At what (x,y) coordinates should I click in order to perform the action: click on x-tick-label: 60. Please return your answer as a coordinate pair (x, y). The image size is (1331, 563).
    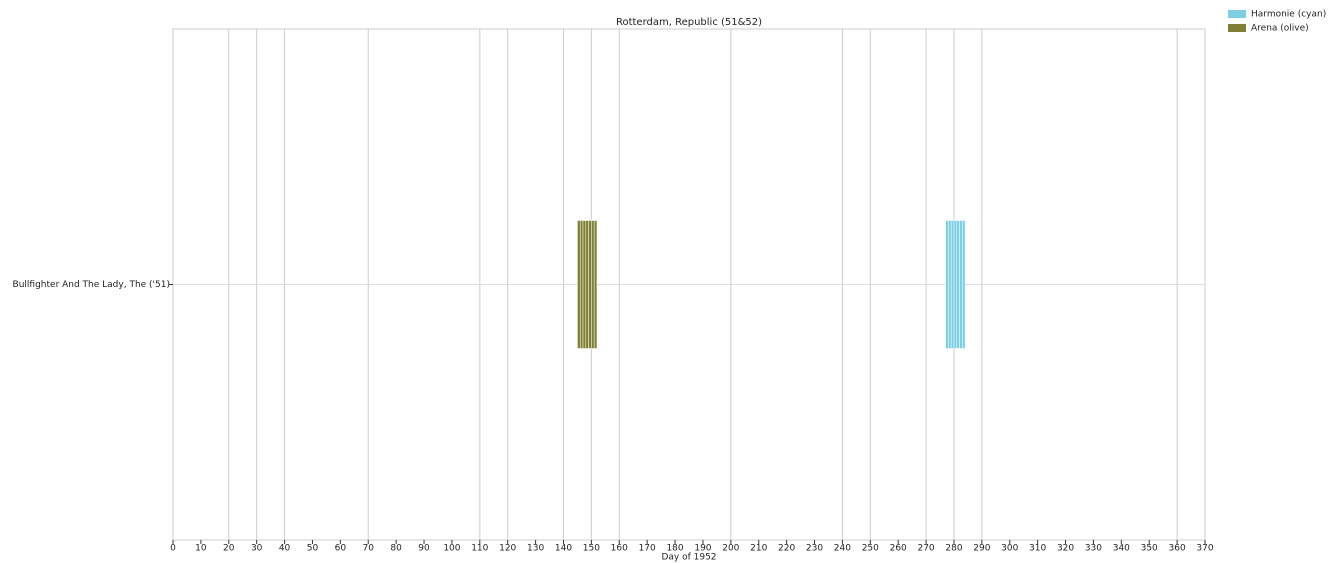
    Looking at the image, I should click on (341, 549).